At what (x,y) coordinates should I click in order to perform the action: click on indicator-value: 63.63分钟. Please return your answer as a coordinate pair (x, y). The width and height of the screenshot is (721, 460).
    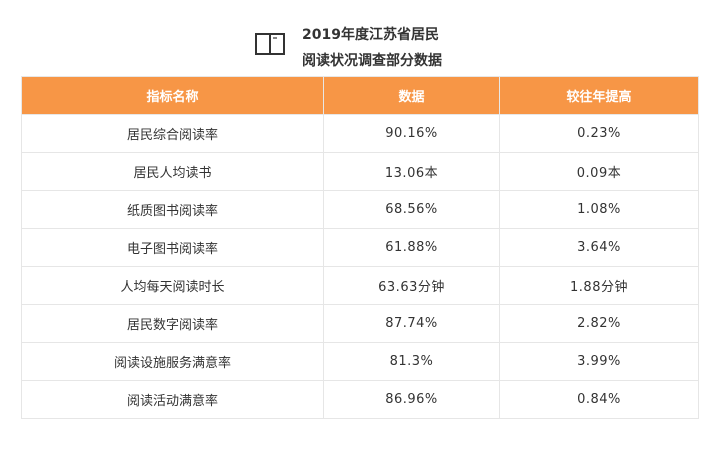
    Looking at the image, I should click on (411, 285).